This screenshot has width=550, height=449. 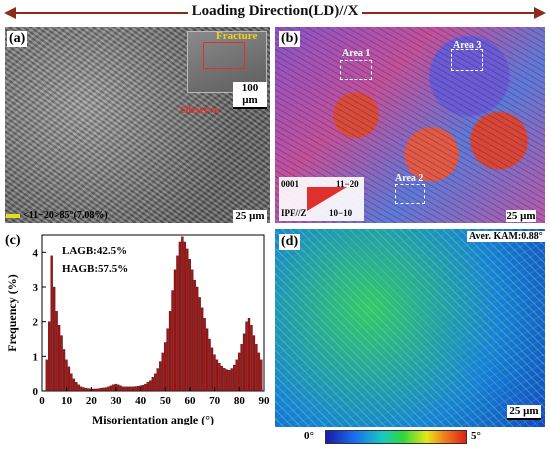 What do you see at coordinates (13, 240) in the screenshot?
I see `panel-c-label: (c)` at bounding box center [13, 240].